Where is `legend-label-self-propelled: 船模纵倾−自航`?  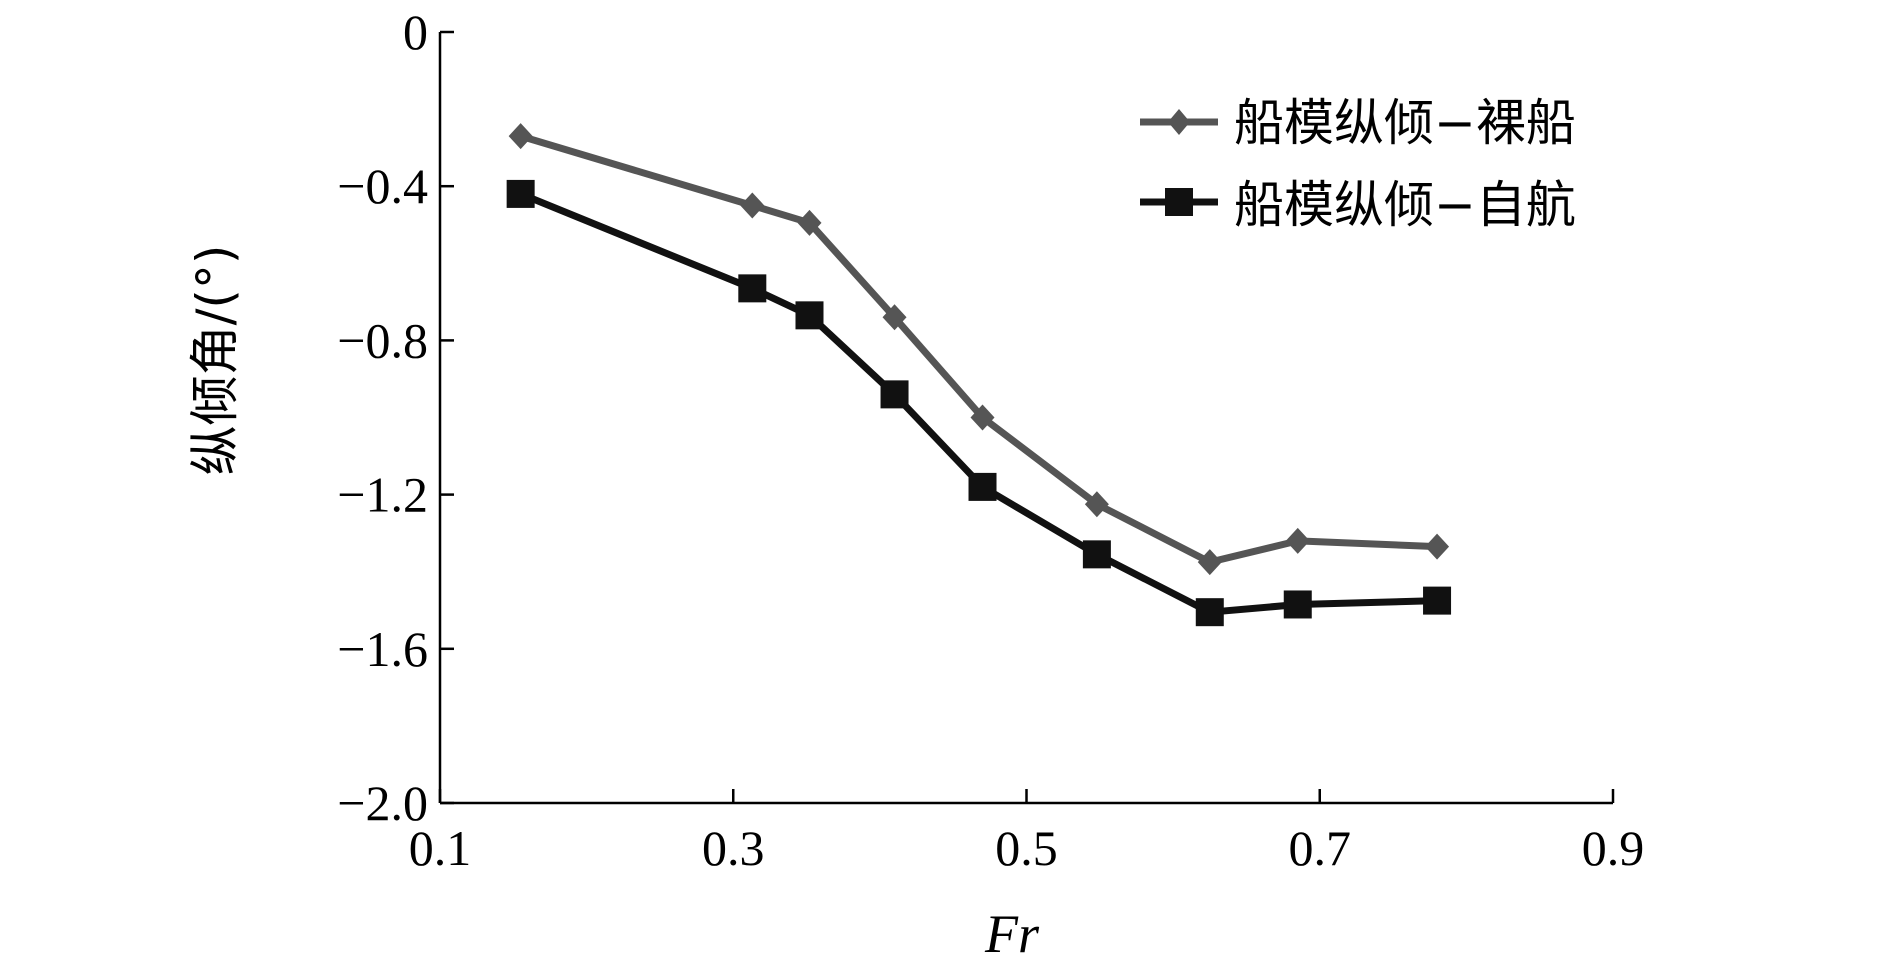 legend-label-self-propelled: 船模纵倾−自航 is located at coordinates (1405, 205).